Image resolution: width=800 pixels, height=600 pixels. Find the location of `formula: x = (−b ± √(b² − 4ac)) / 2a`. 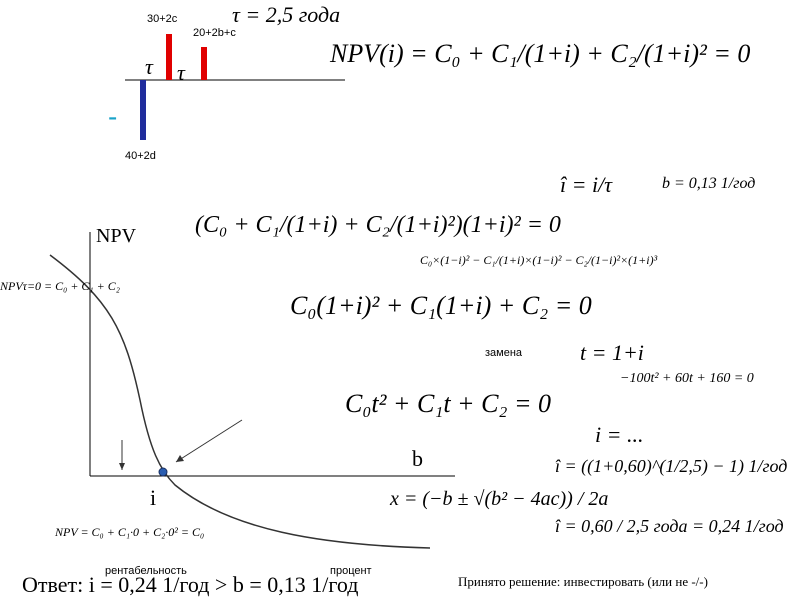

formula: x = (−b ± √(b² − 4ac)) / 2a is located at coordinates (498, 499).